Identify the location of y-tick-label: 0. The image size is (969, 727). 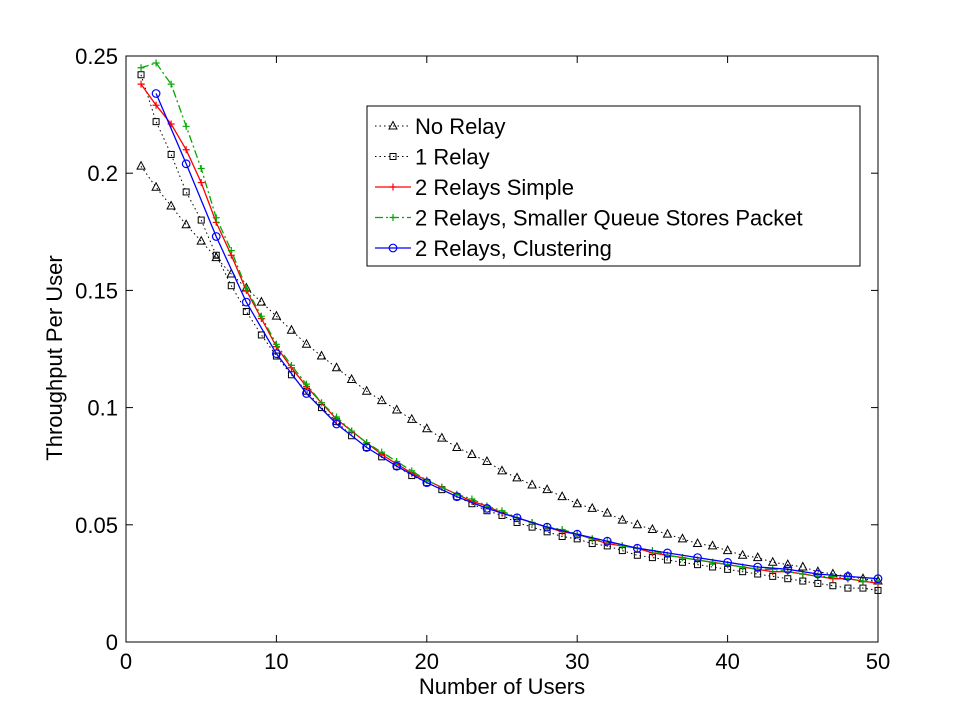
(112, 642).